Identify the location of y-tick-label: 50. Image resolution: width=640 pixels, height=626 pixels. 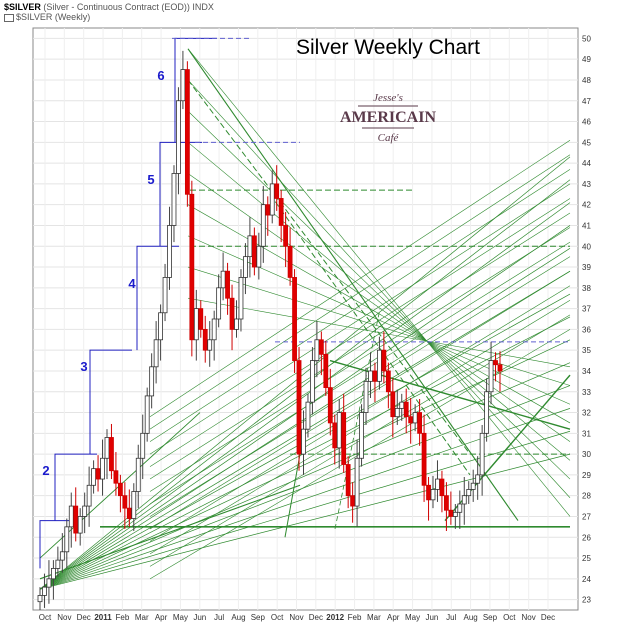
(586, 38).